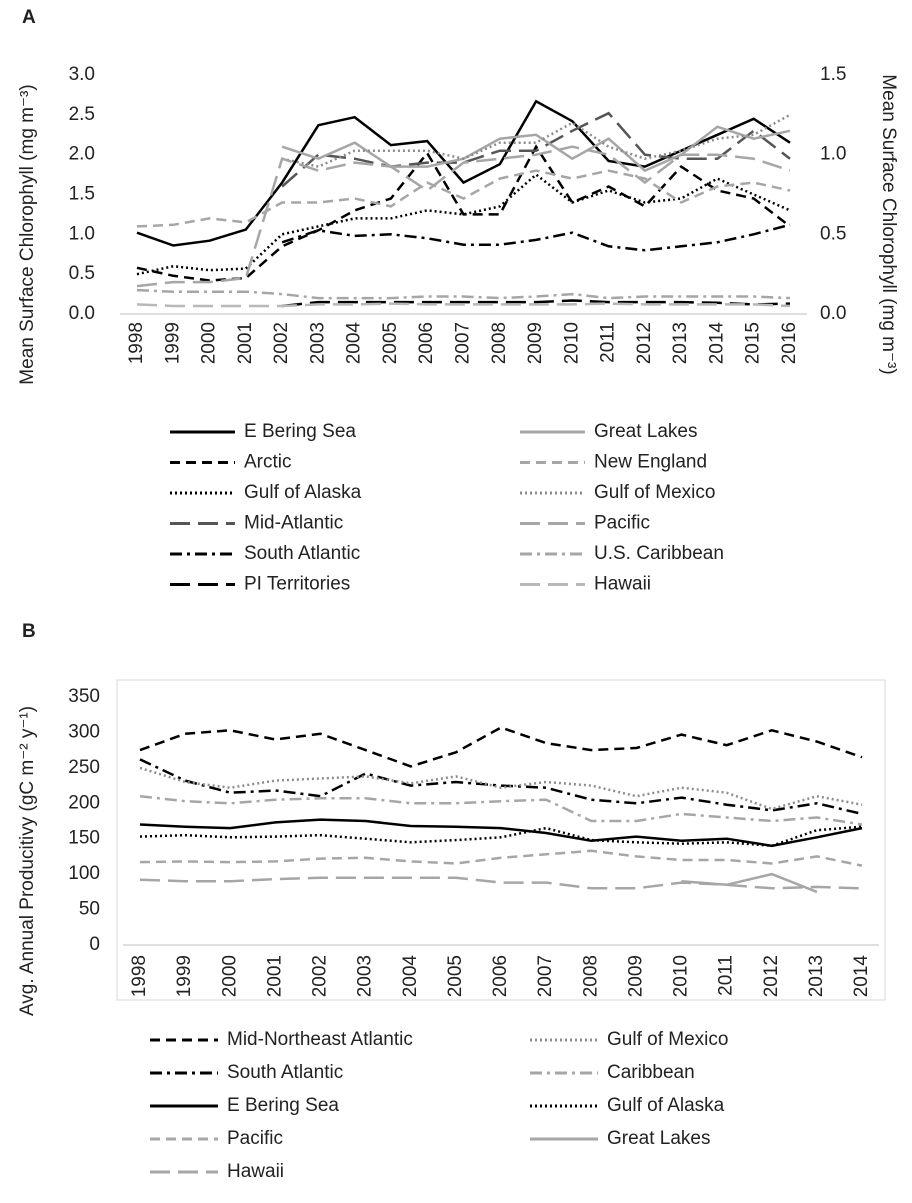  I want to click on y-tick-label: 350, so click(84, 696).